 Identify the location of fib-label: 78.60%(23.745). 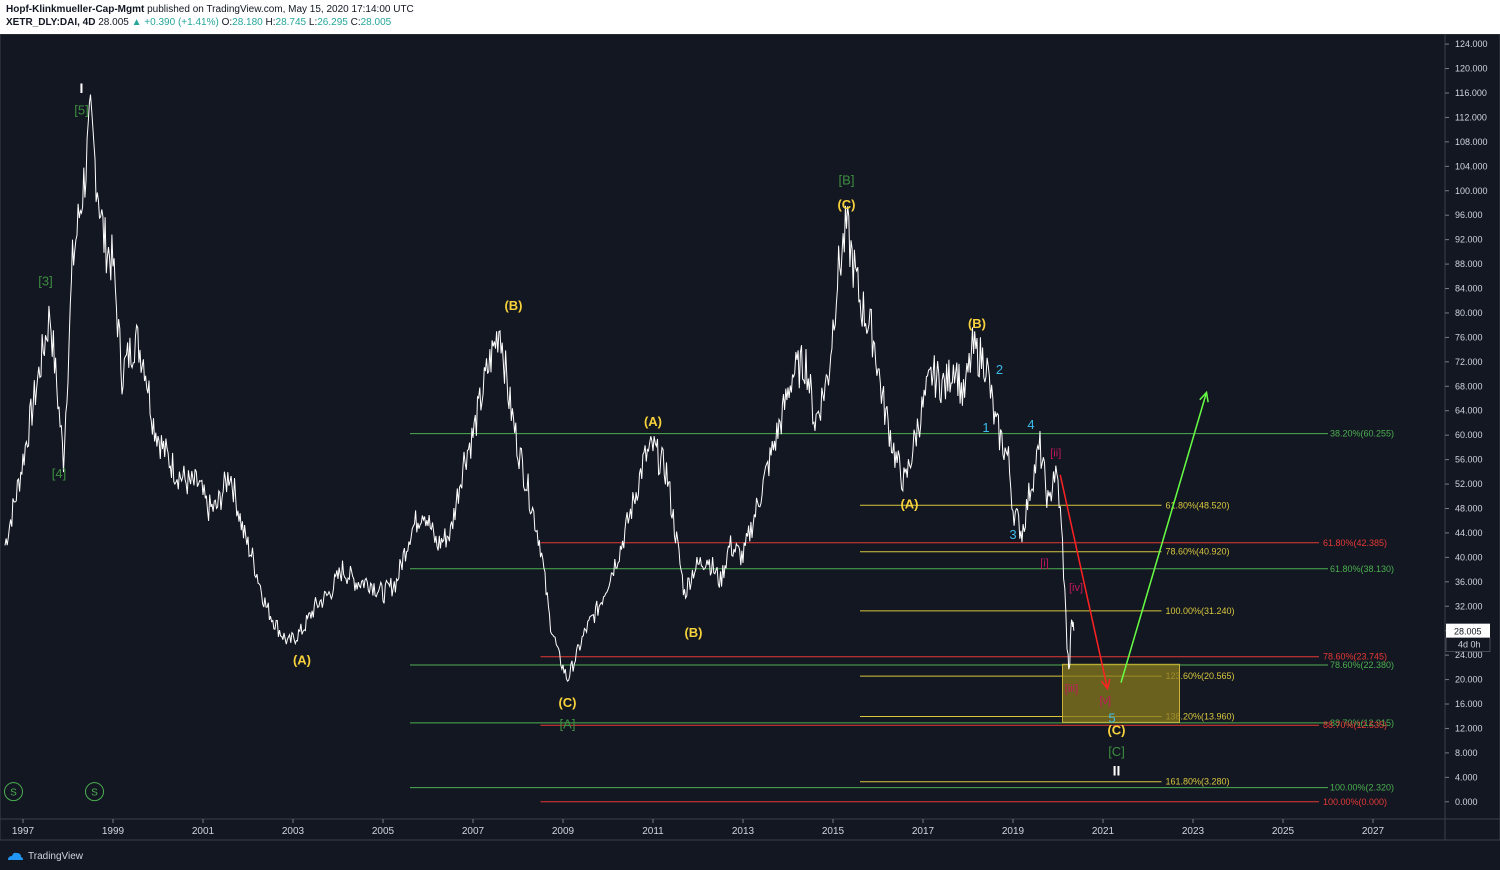
(1355, 657).